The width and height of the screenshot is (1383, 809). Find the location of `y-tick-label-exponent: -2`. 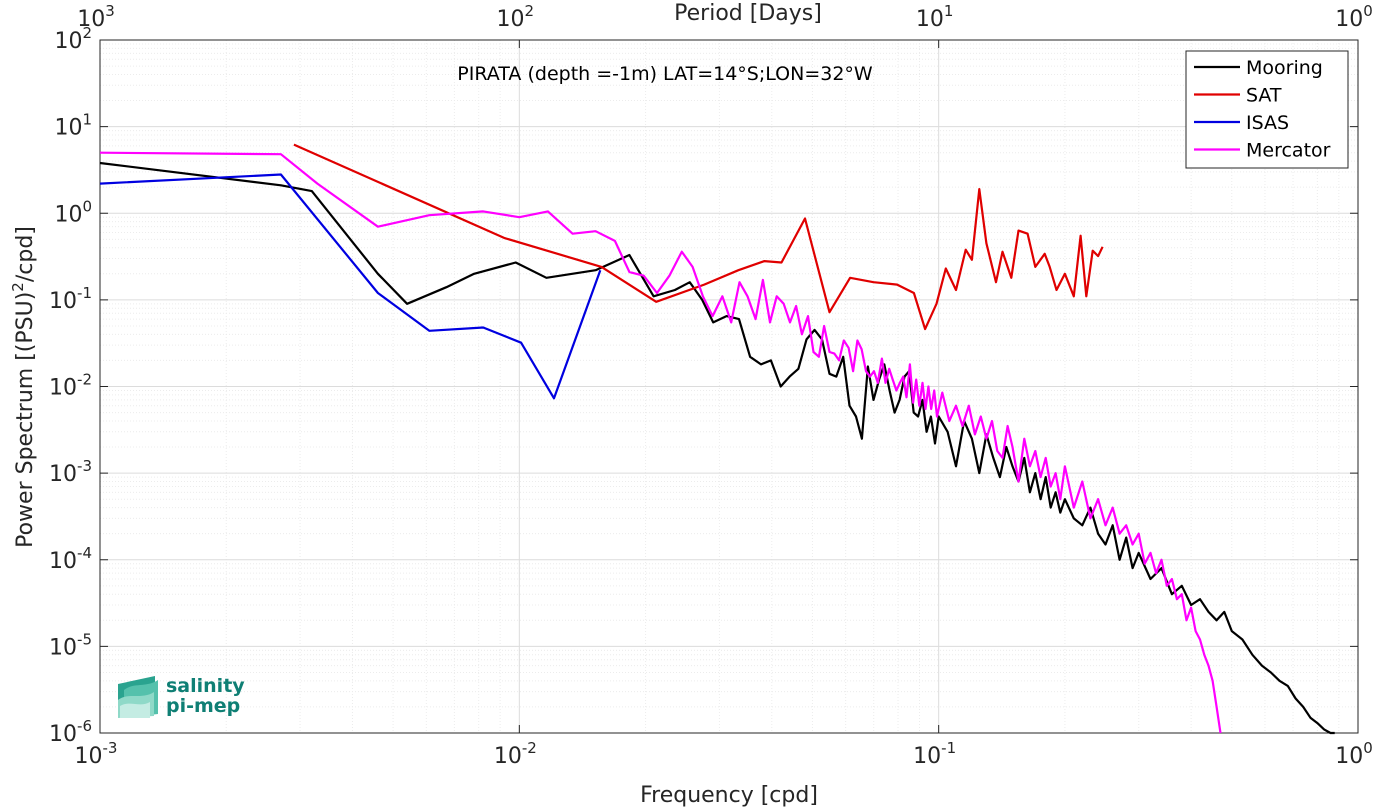

y-tick-label-exponent: -2 is located at coordinates (84, 380).